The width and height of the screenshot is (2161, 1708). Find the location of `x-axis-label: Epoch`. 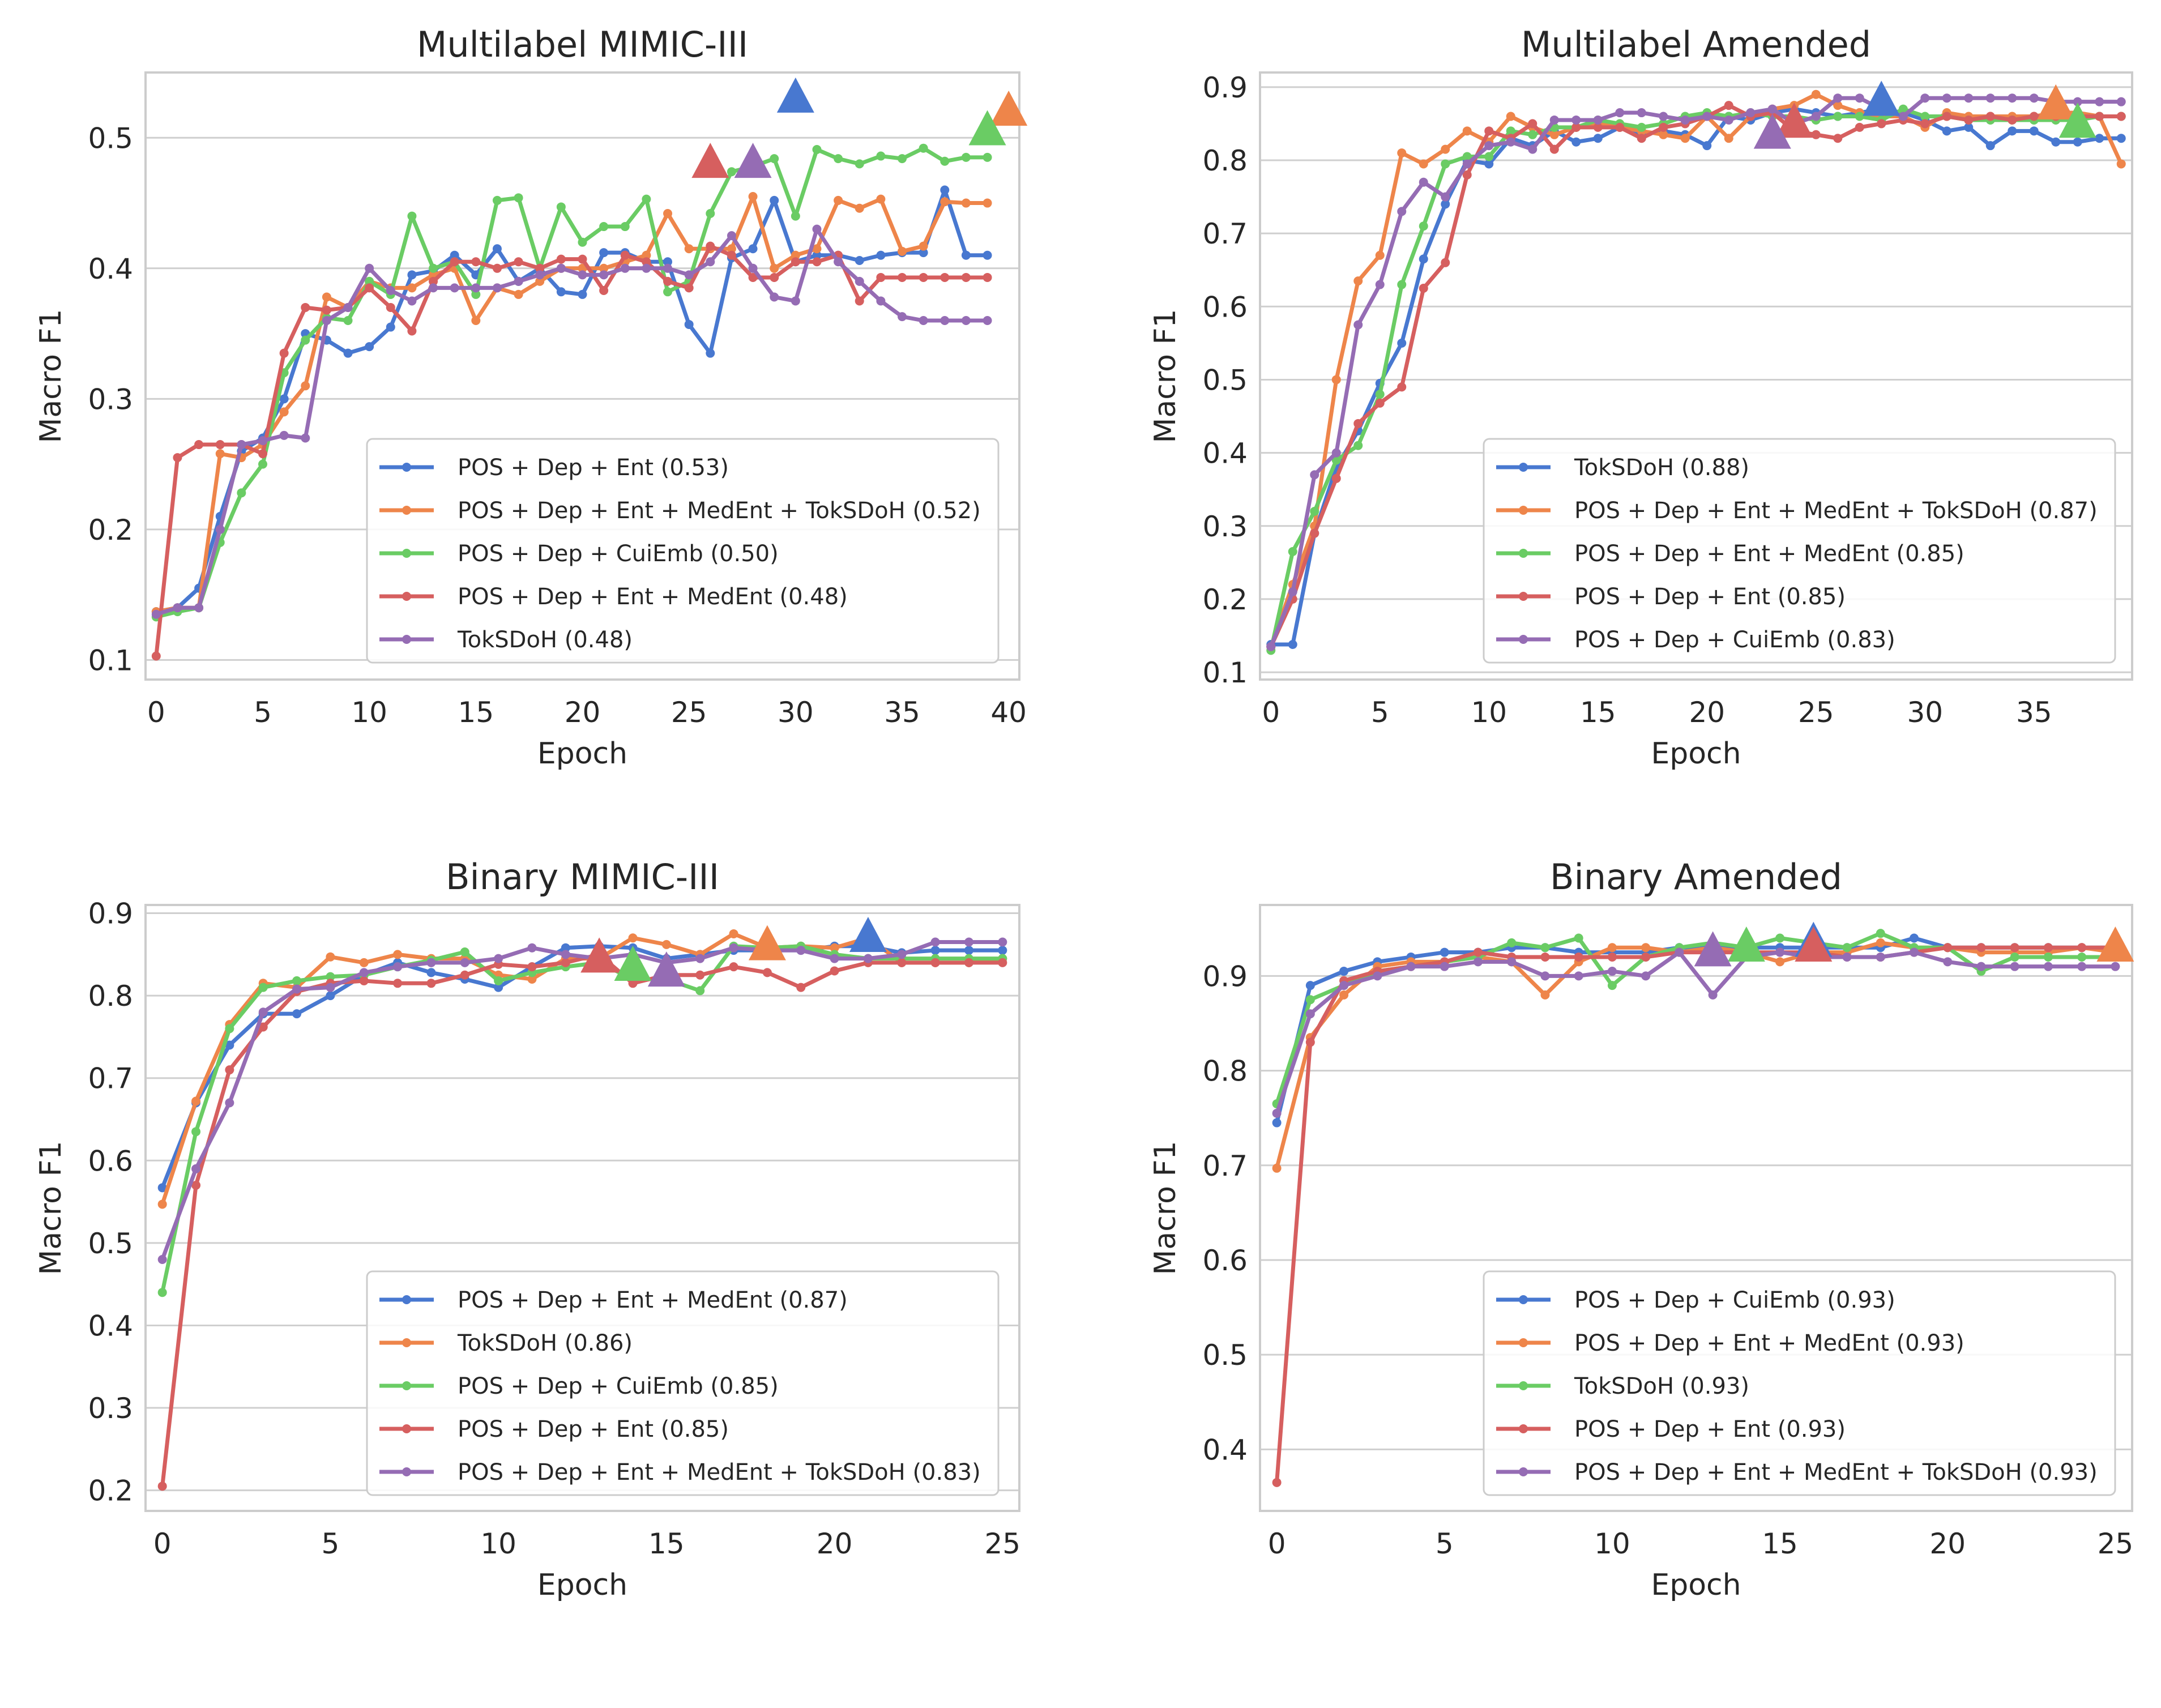

x-axis-label: Epoch is located at coordinates (1696, 1585).